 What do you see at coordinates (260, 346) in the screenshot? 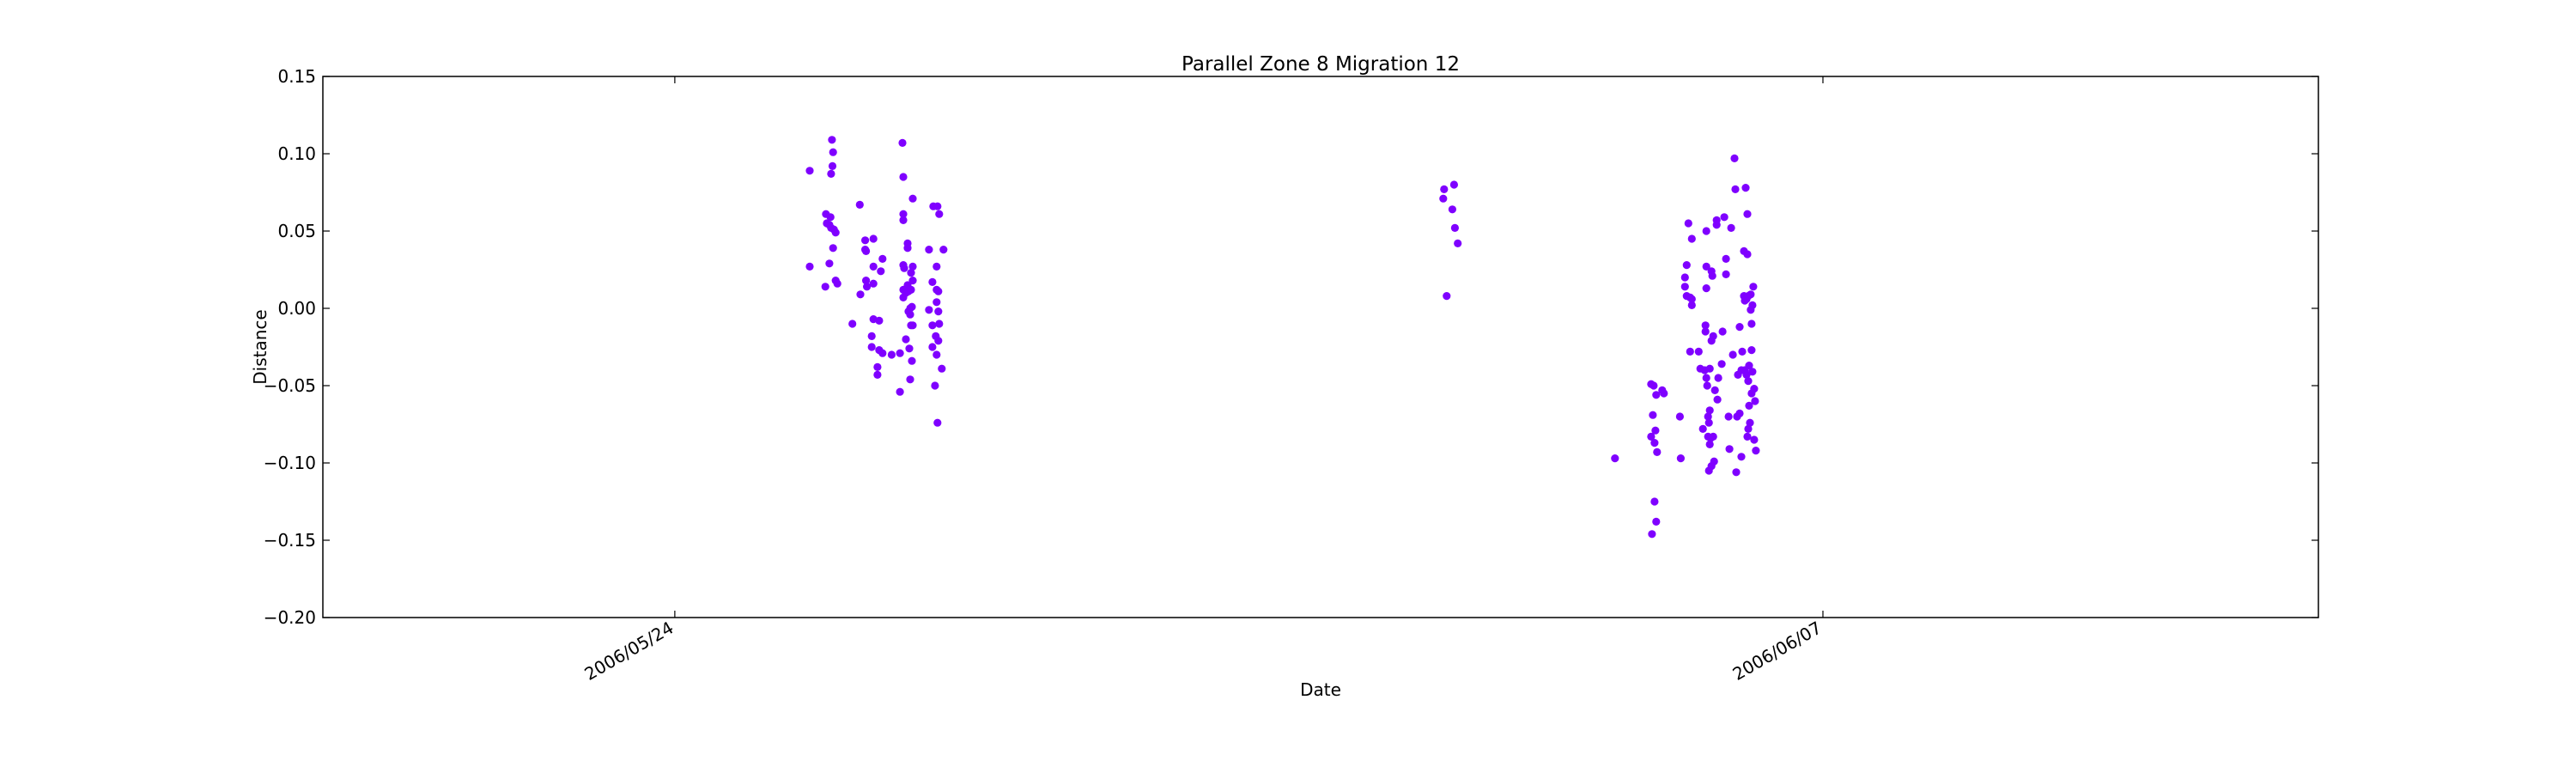
I see `y-axis-label: Distance` at bounding box center [260, 346].